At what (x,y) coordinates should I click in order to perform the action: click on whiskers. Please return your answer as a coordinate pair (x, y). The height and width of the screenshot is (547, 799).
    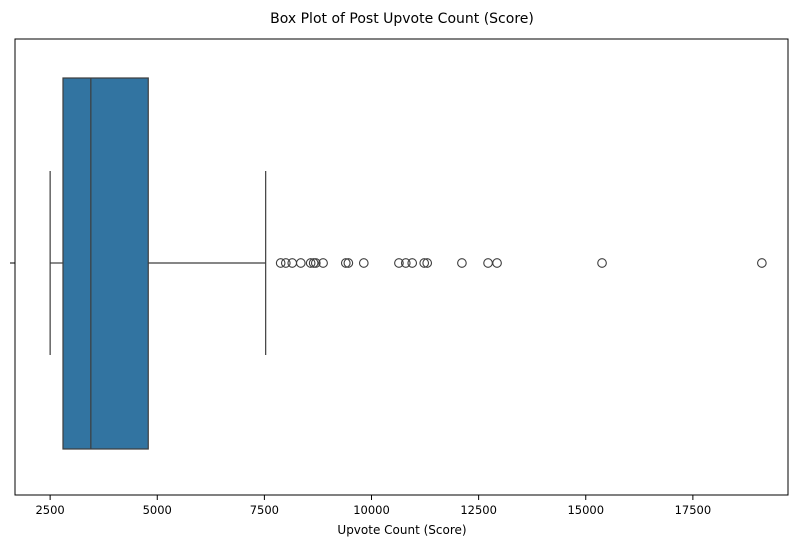
    Looking at the image, I should click on (158, 263).